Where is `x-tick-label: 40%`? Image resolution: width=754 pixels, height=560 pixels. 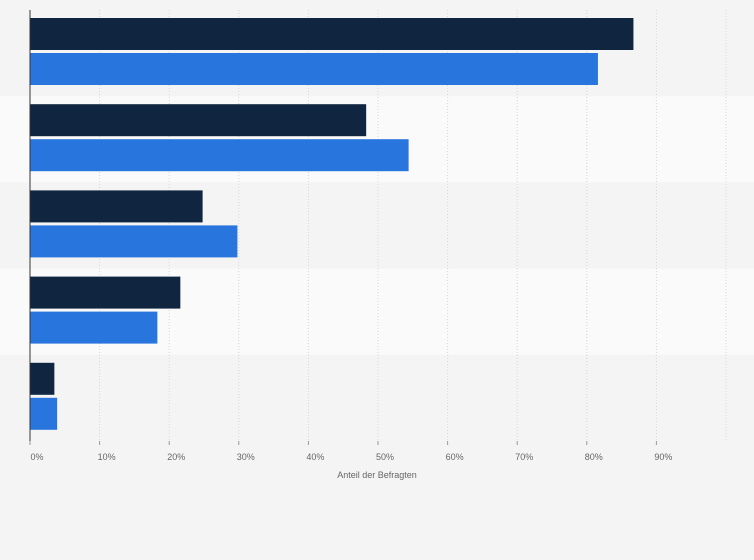
x-tick-label: 40% is located at coordinates (315, 457).